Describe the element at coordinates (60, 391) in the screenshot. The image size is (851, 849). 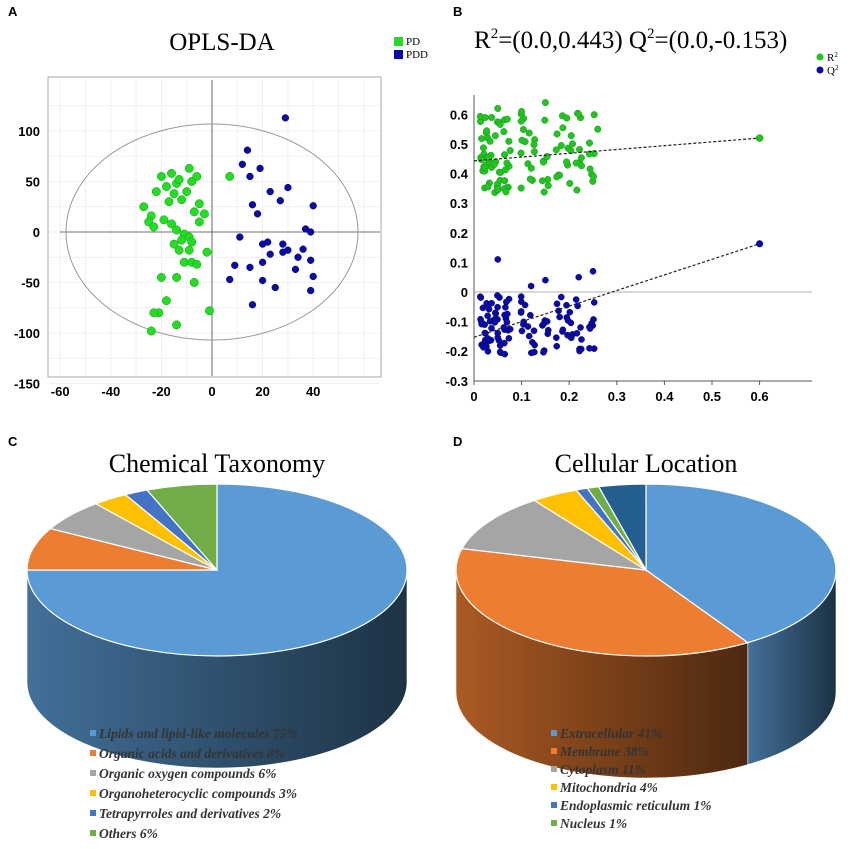
I see `opls-x-tick-label: -60` at that location.